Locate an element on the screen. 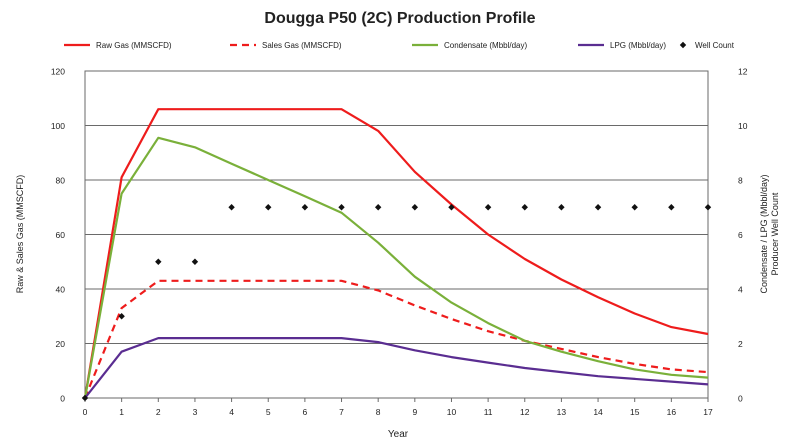 This screenshot has height=442, width=800. x-tick-label: 7 is located at coordinates (341, 412).